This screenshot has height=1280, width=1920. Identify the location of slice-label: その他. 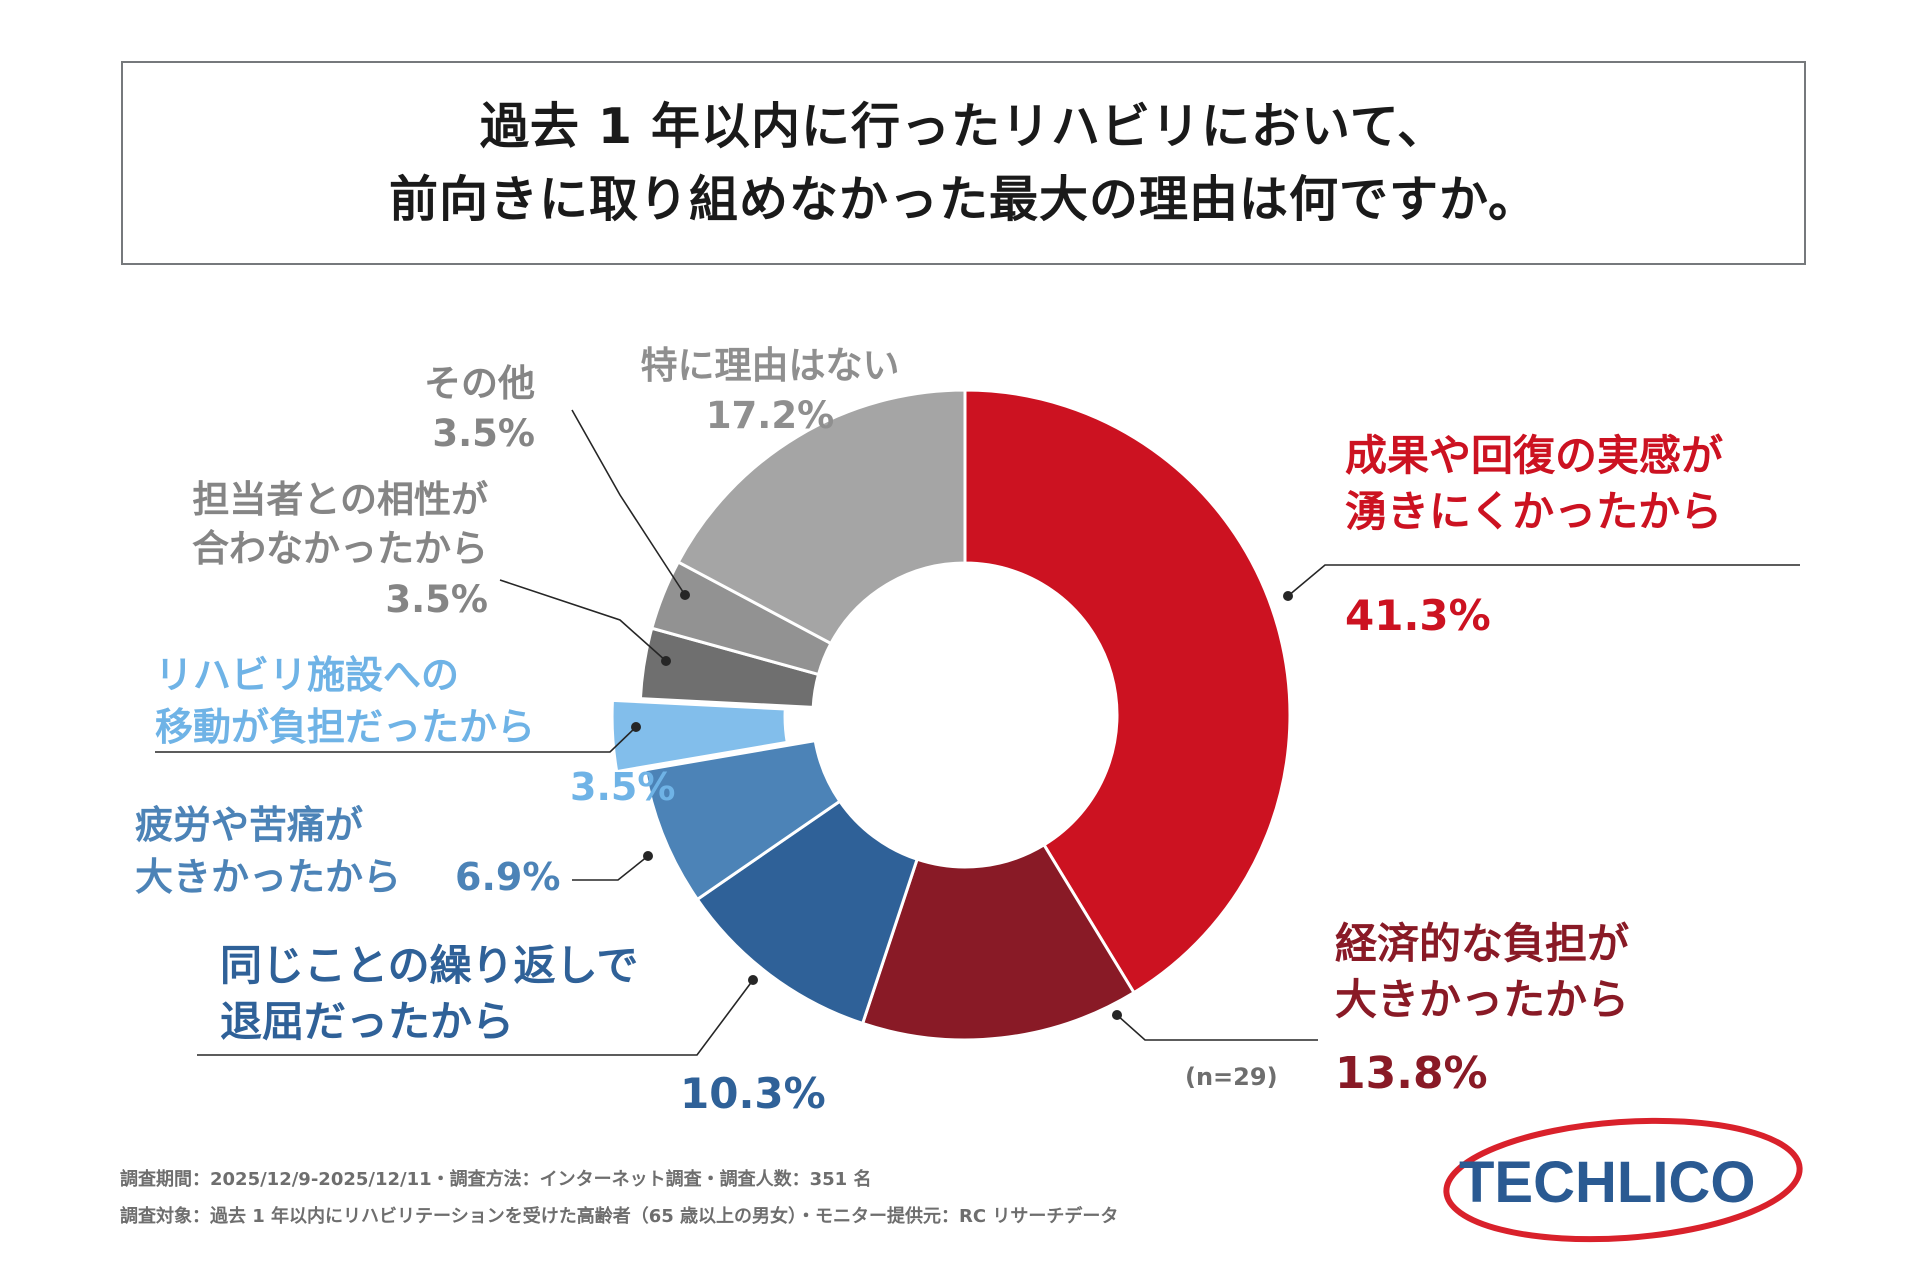
(479, 383).